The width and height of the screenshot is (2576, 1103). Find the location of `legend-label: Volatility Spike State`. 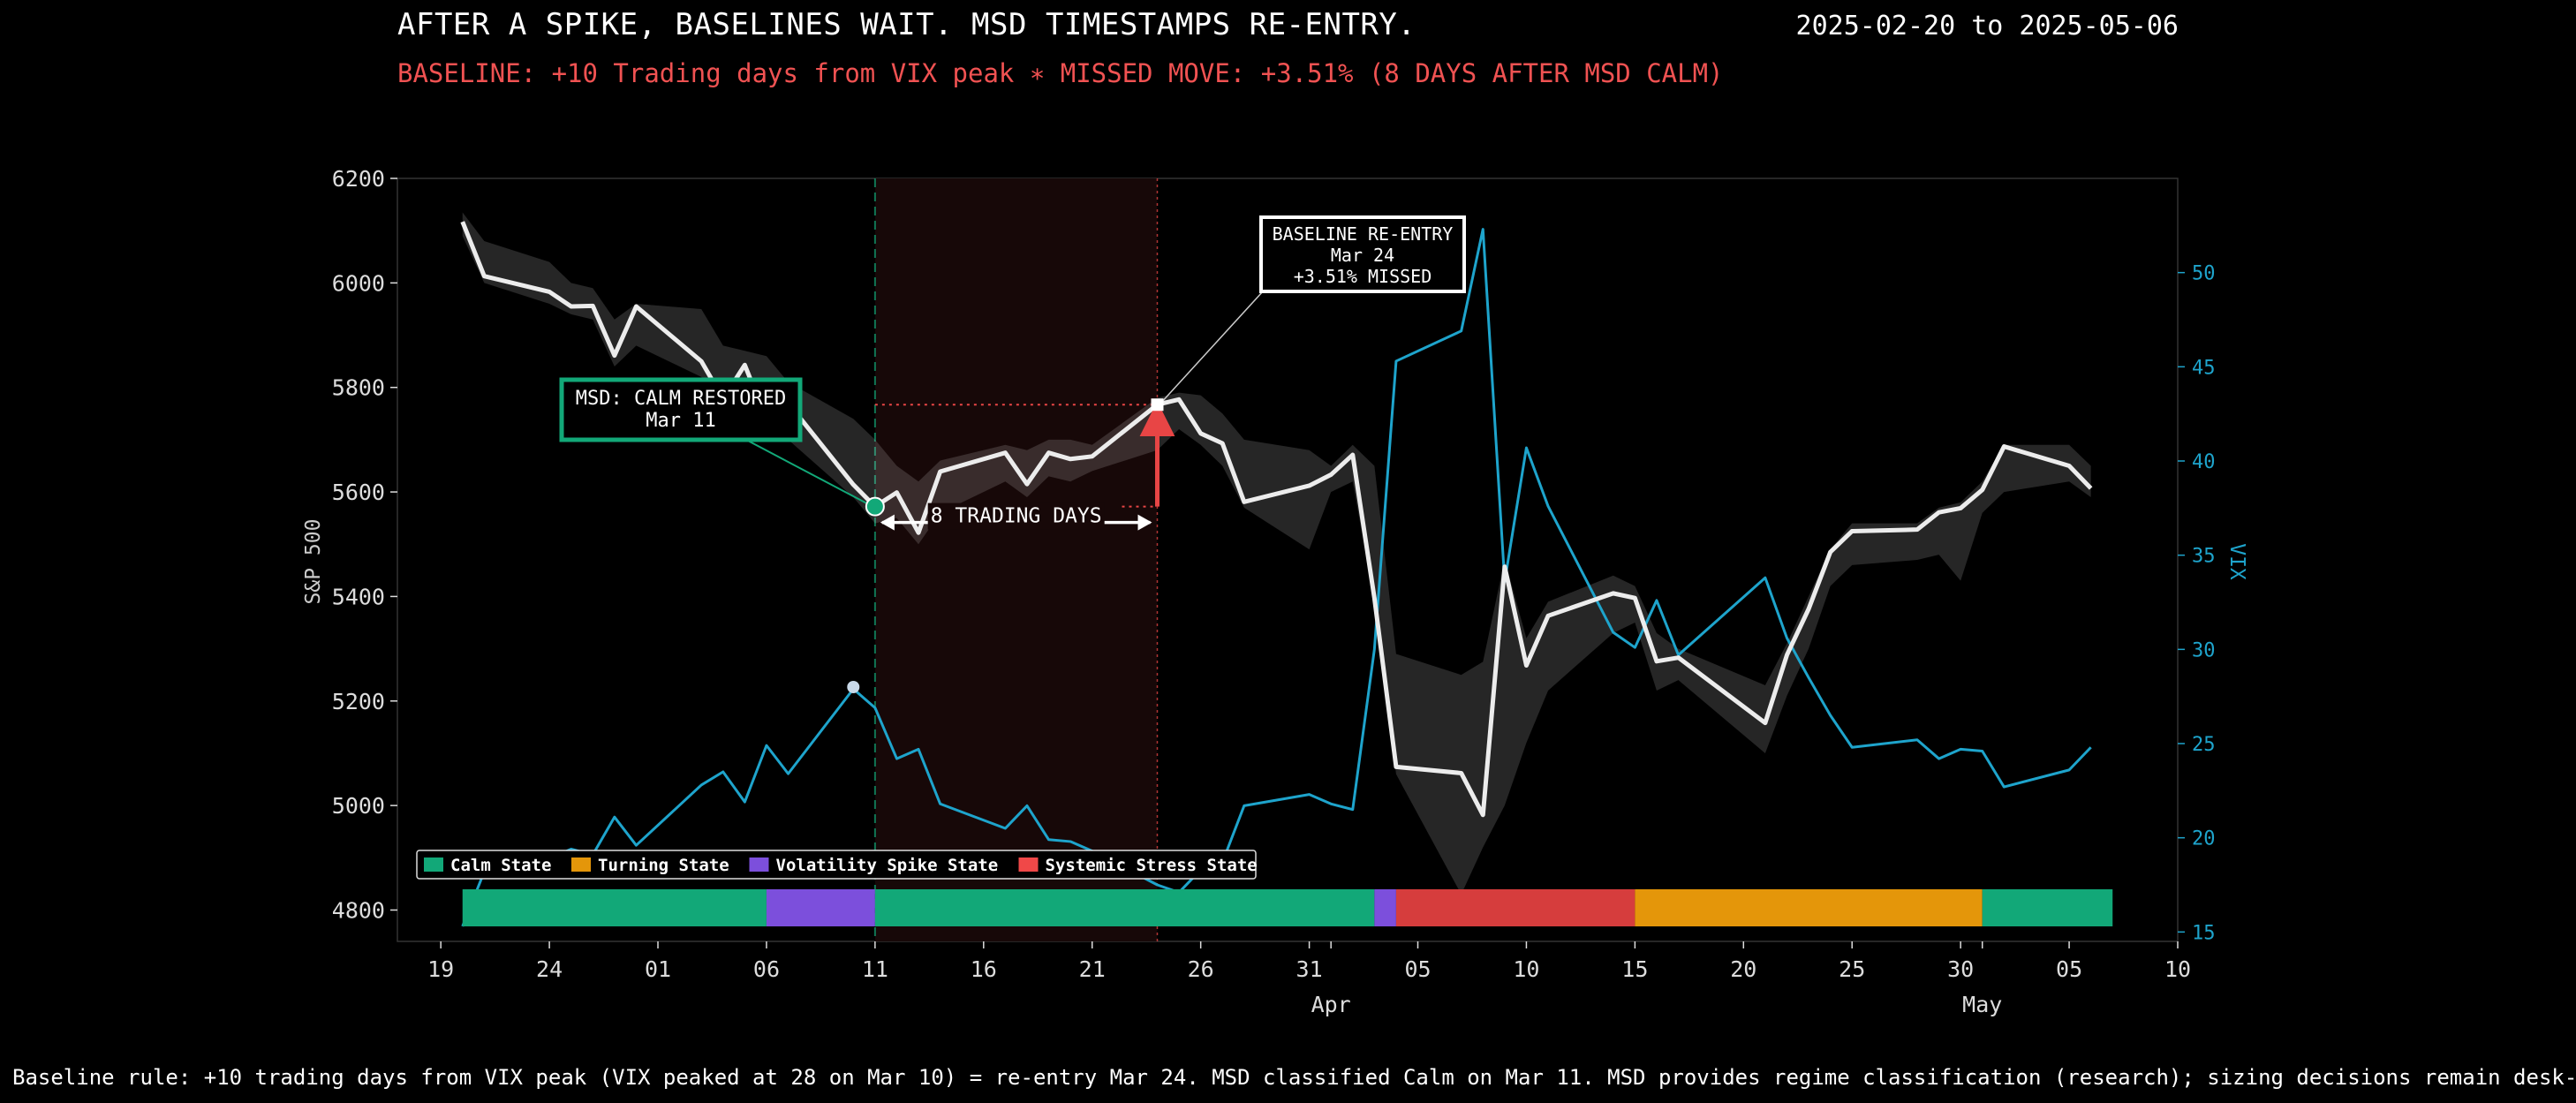

legend-label: Volatility Spike State is located at coordinates (887, 865).